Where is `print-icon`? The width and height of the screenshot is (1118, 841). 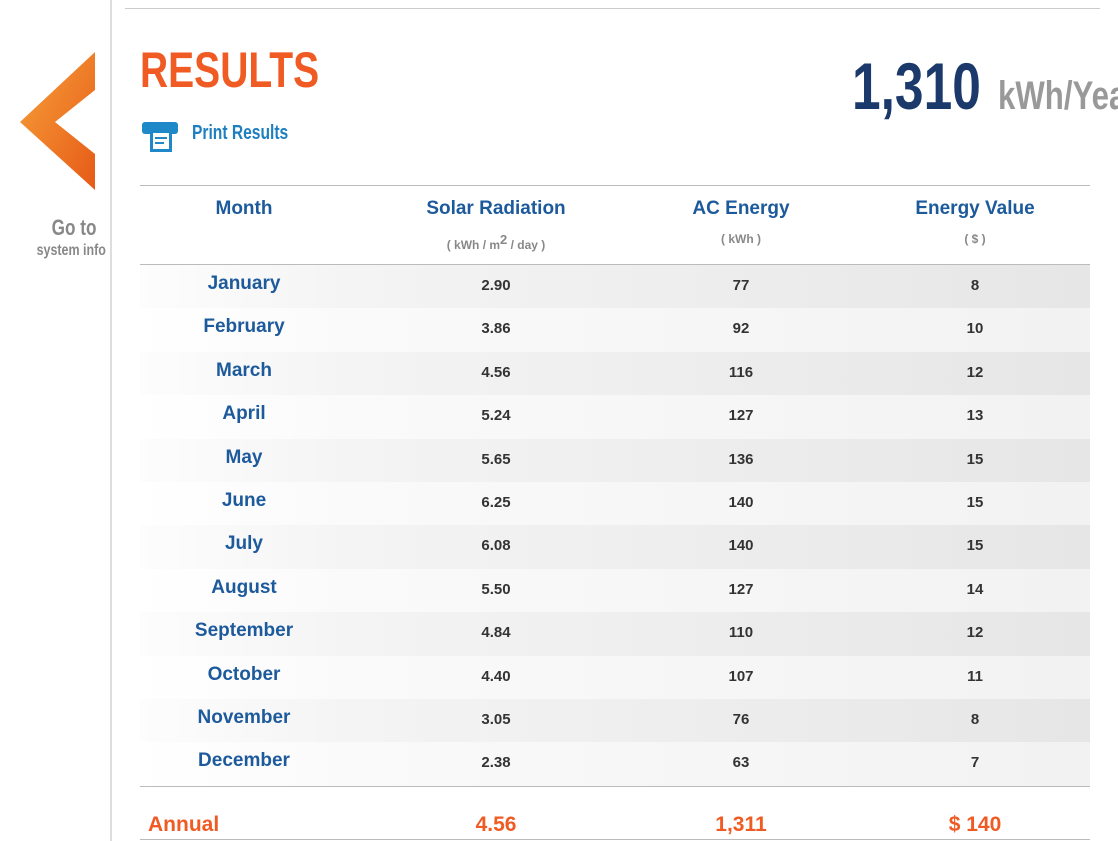
print-icon is located at coordinates (160, 137).